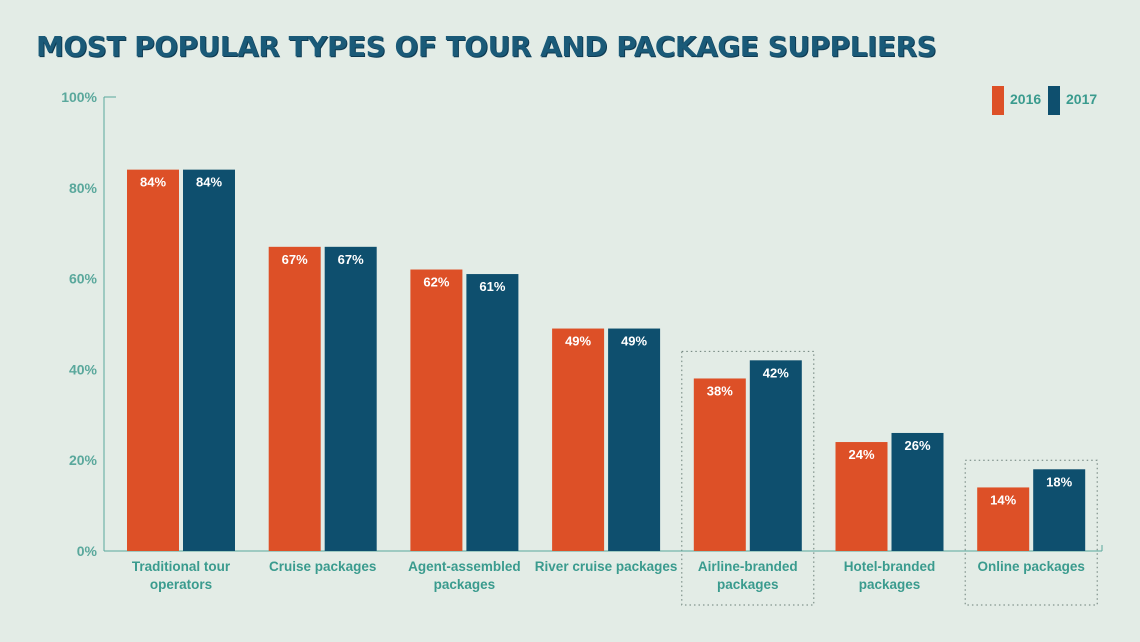  What do you see at coordinates (998, 100) in the screenshot?
I see `legend-swatch-2016` at bounding box center [998, 100].